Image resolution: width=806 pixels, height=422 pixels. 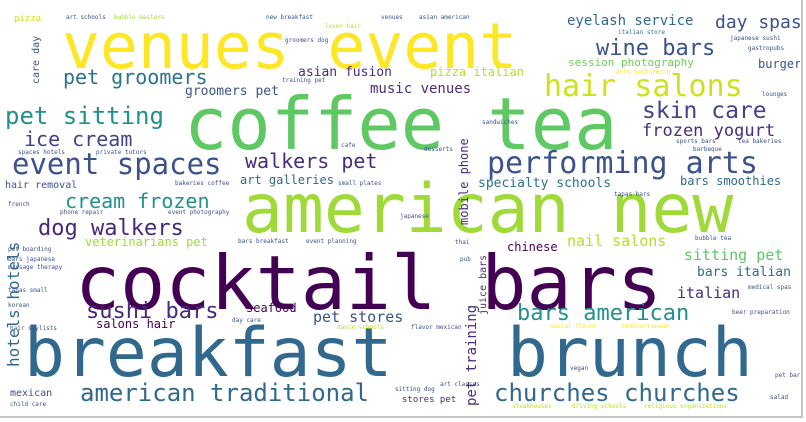 What do you see at coordinates (202, 183) in the screenshot?
I see `word: bakeries coffee` at bounding box center [202, 183].